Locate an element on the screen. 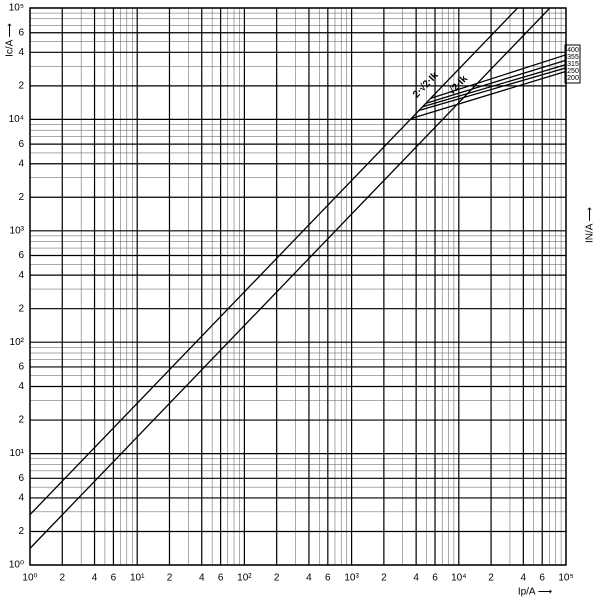 This screenshot has height=600, width=600. x-tick-label: 10¹ is located at coordinates (137, 578).